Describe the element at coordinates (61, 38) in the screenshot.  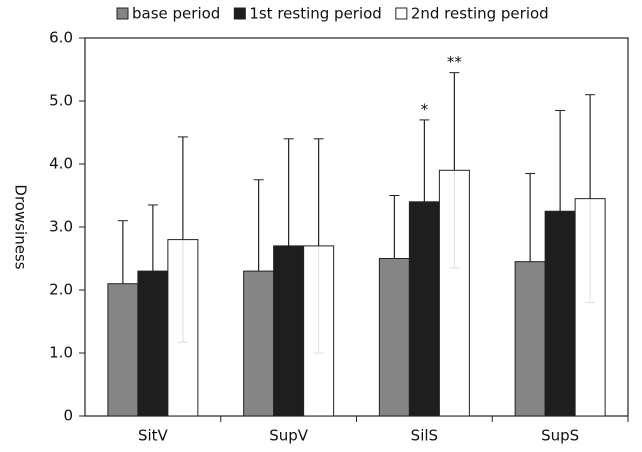
I see `y-tick-label: 6.0` at that location.